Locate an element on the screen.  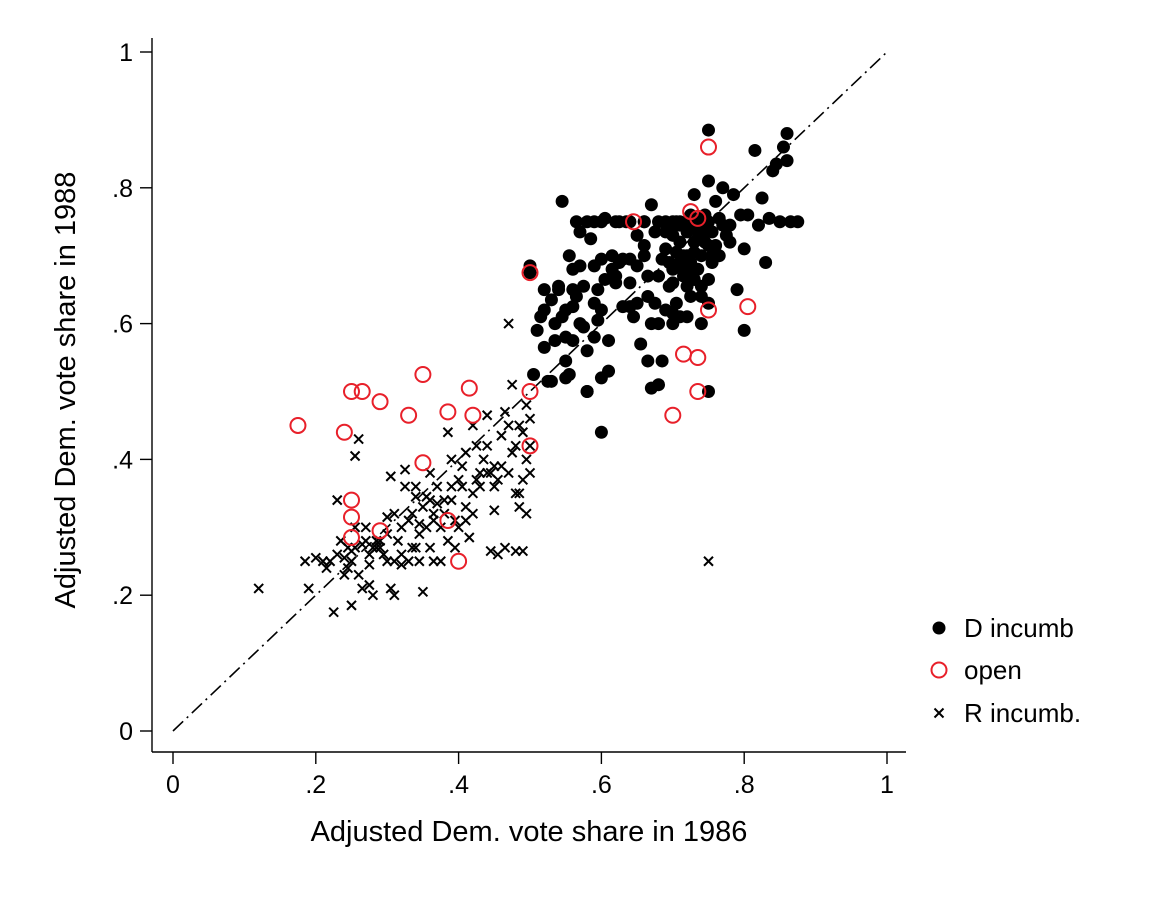
x-tick-label: .4 is located at coordinates (458, 785).